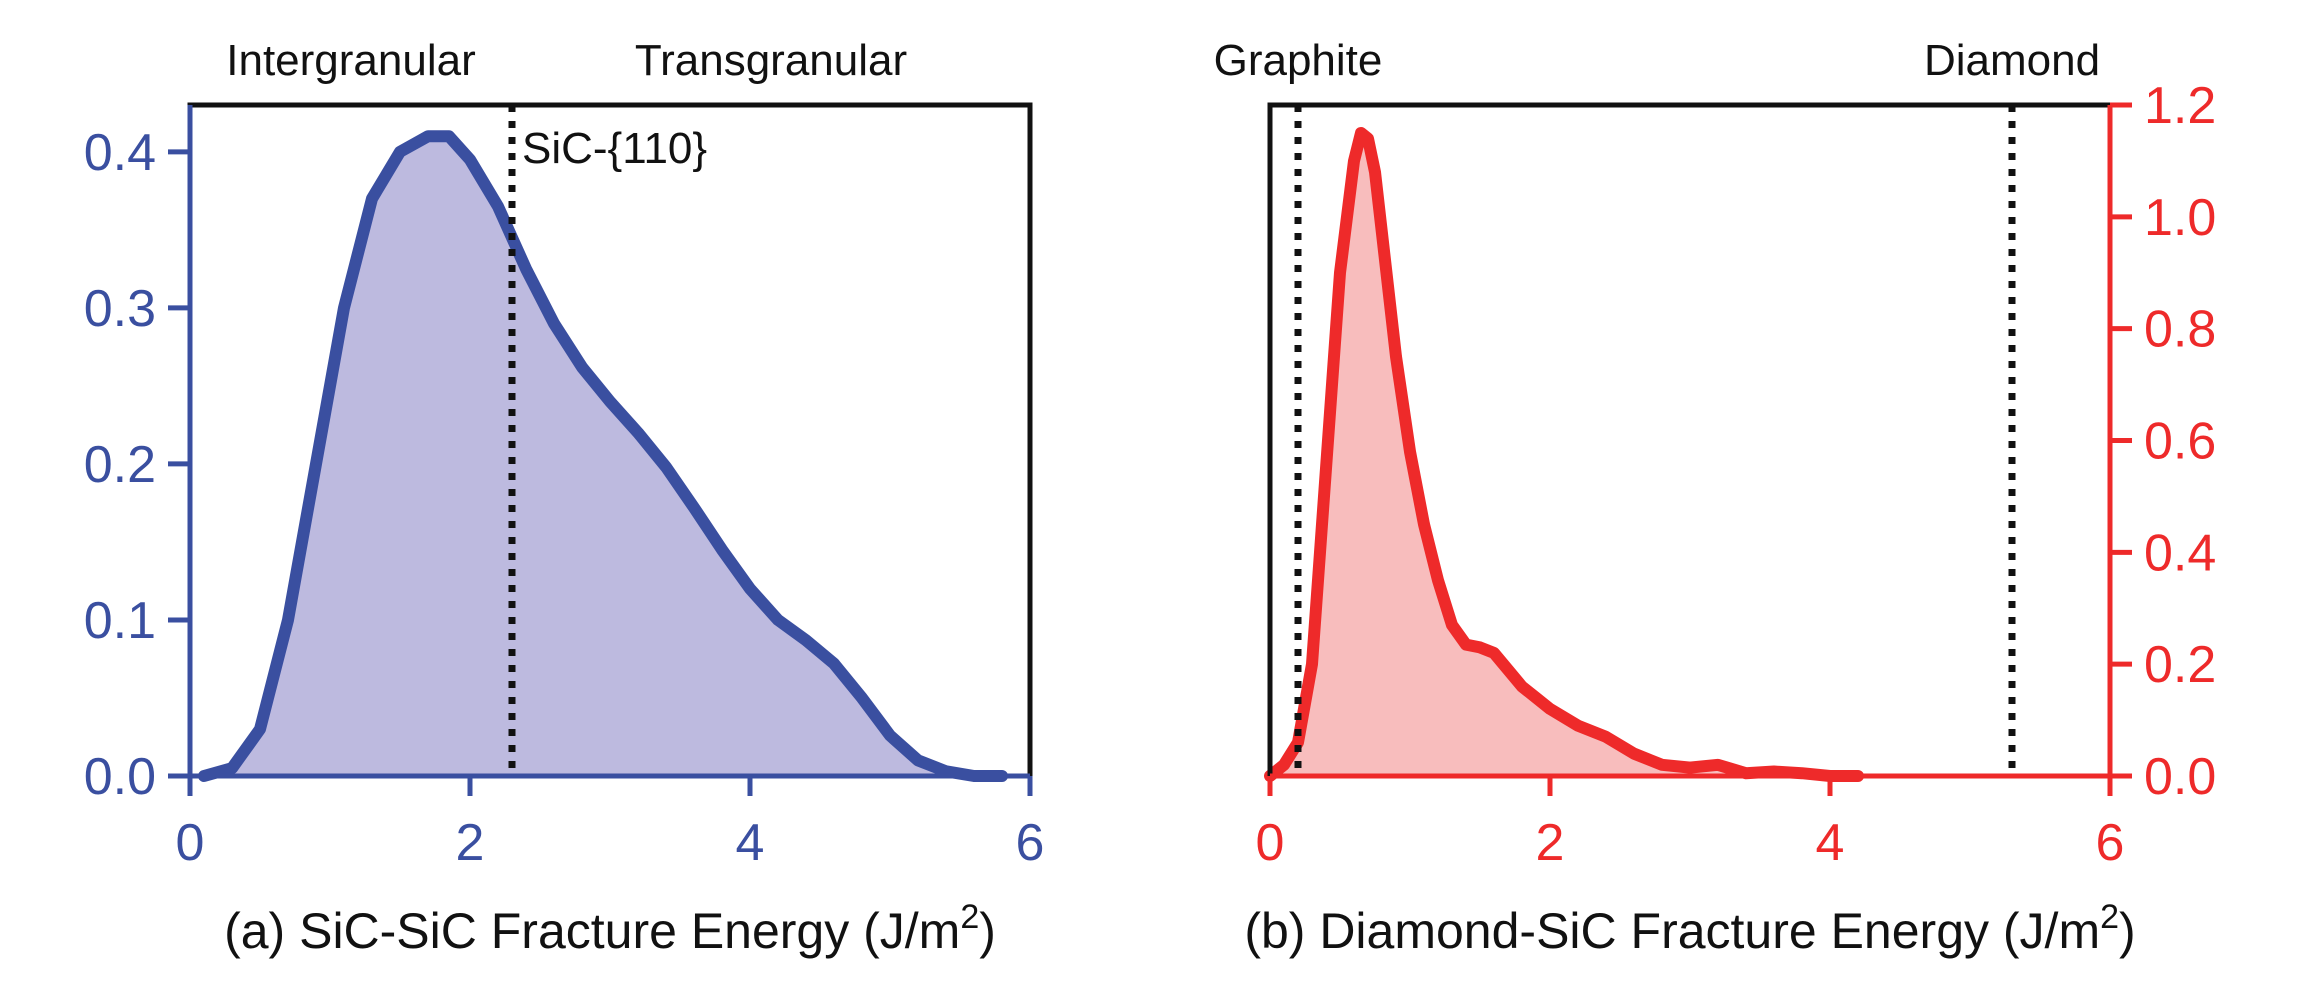  What do you see at coordinates (610, 928) in the screenshot?
I see `a-x-axis-label: (a) SiC-SiC Fracture Energy (J/m2)` at bounding box center [610, 928].